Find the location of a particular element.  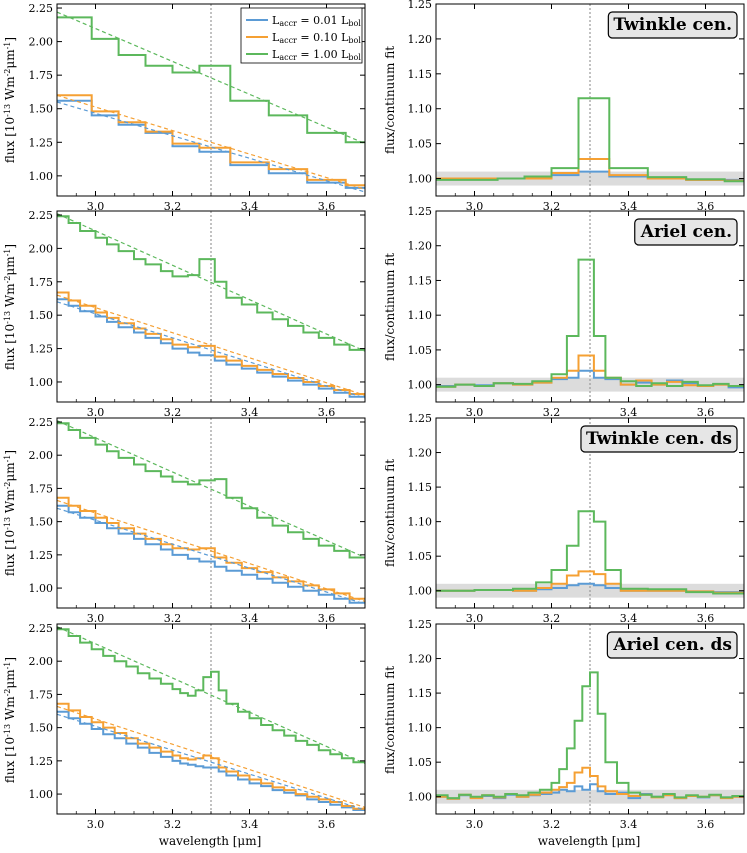

panel-left-0-ytick-label-0: 1.00 is located at coordinates (41, 176).